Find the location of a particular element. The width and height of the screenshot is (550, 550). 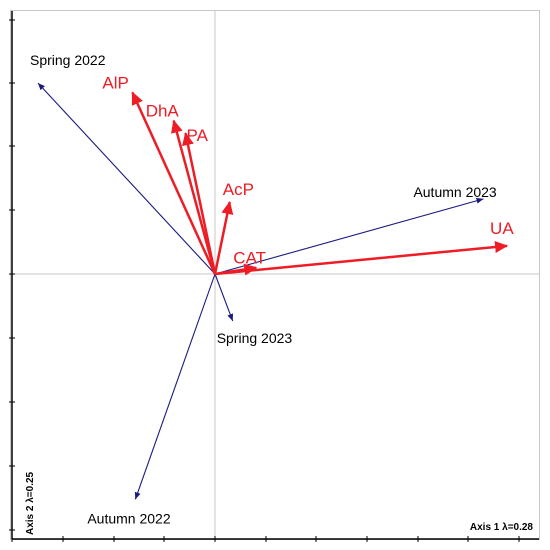

vector-pa is located at coordinates (199, 203).